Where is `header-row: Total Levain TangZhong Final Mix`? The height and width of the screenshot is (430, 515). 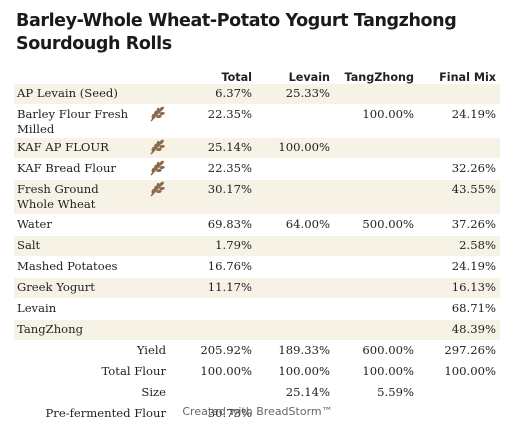 header-row: Total Levain TangZhong Final Mix is located at coordinates (257, 74).